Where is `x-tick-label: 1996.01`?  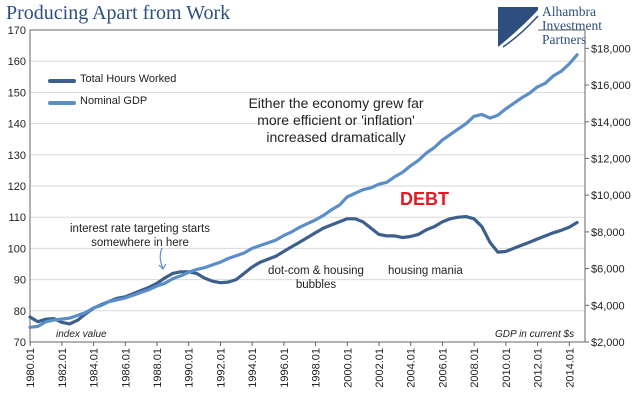
x-tick-label: 1996.01 is located at coordinates (285, 368).